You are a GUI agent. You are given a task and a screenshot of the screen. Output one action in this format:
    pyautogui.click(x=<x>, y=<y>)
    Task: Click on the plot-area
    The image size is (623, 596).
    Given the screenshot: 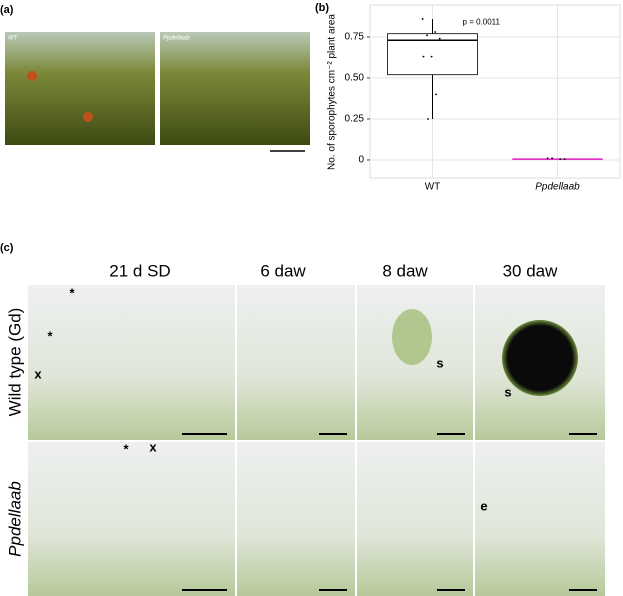 What is the action you would take?
    pyautogui.click(x=495, y=91)
    